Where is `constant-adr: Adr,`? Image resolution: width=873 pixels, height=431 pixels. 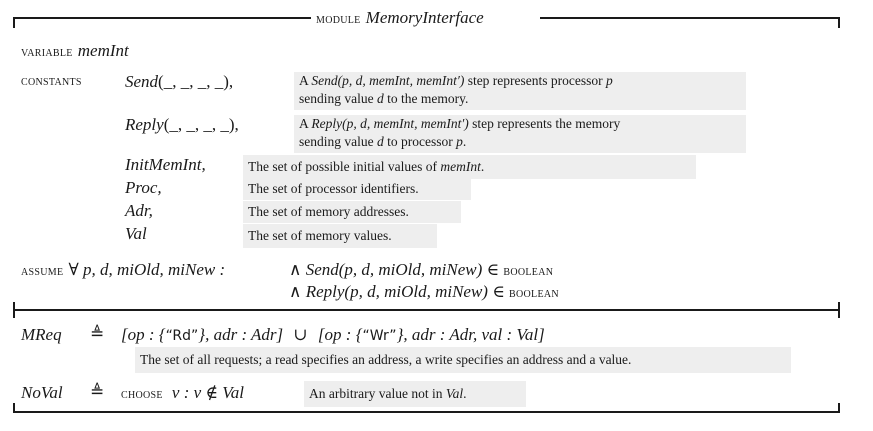 constant-adr: Adr, is located at coordinates (139, 210).